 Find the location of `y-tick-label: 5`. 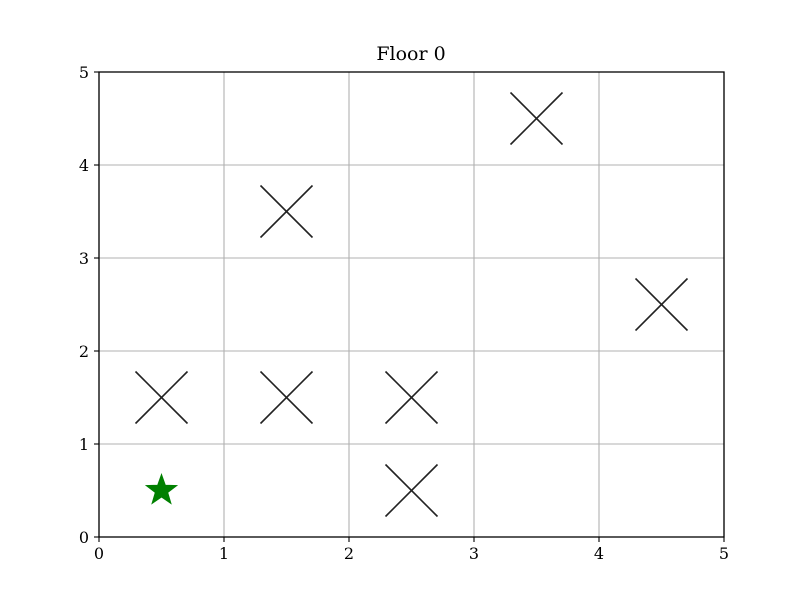

y-tick-label: 5 is located at coordinates (84, 72).